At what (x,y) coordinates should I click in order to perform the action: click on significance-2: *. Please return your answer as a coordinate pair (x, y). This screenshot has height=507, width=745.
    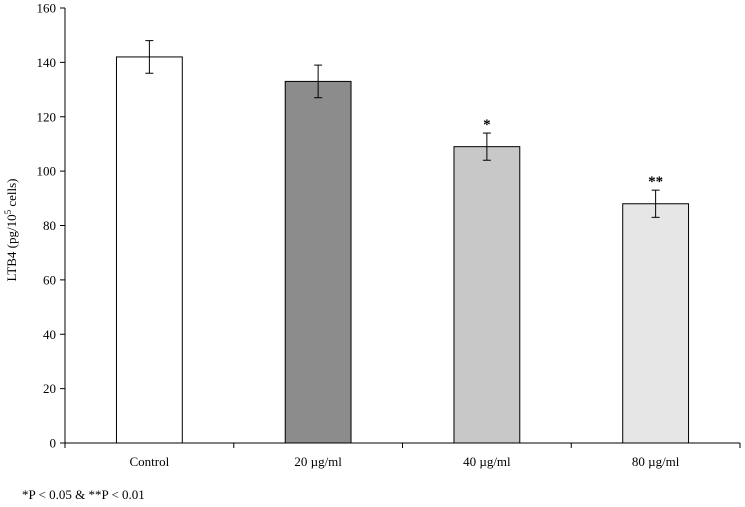
    Looking at the image, I should click on (487, 125).